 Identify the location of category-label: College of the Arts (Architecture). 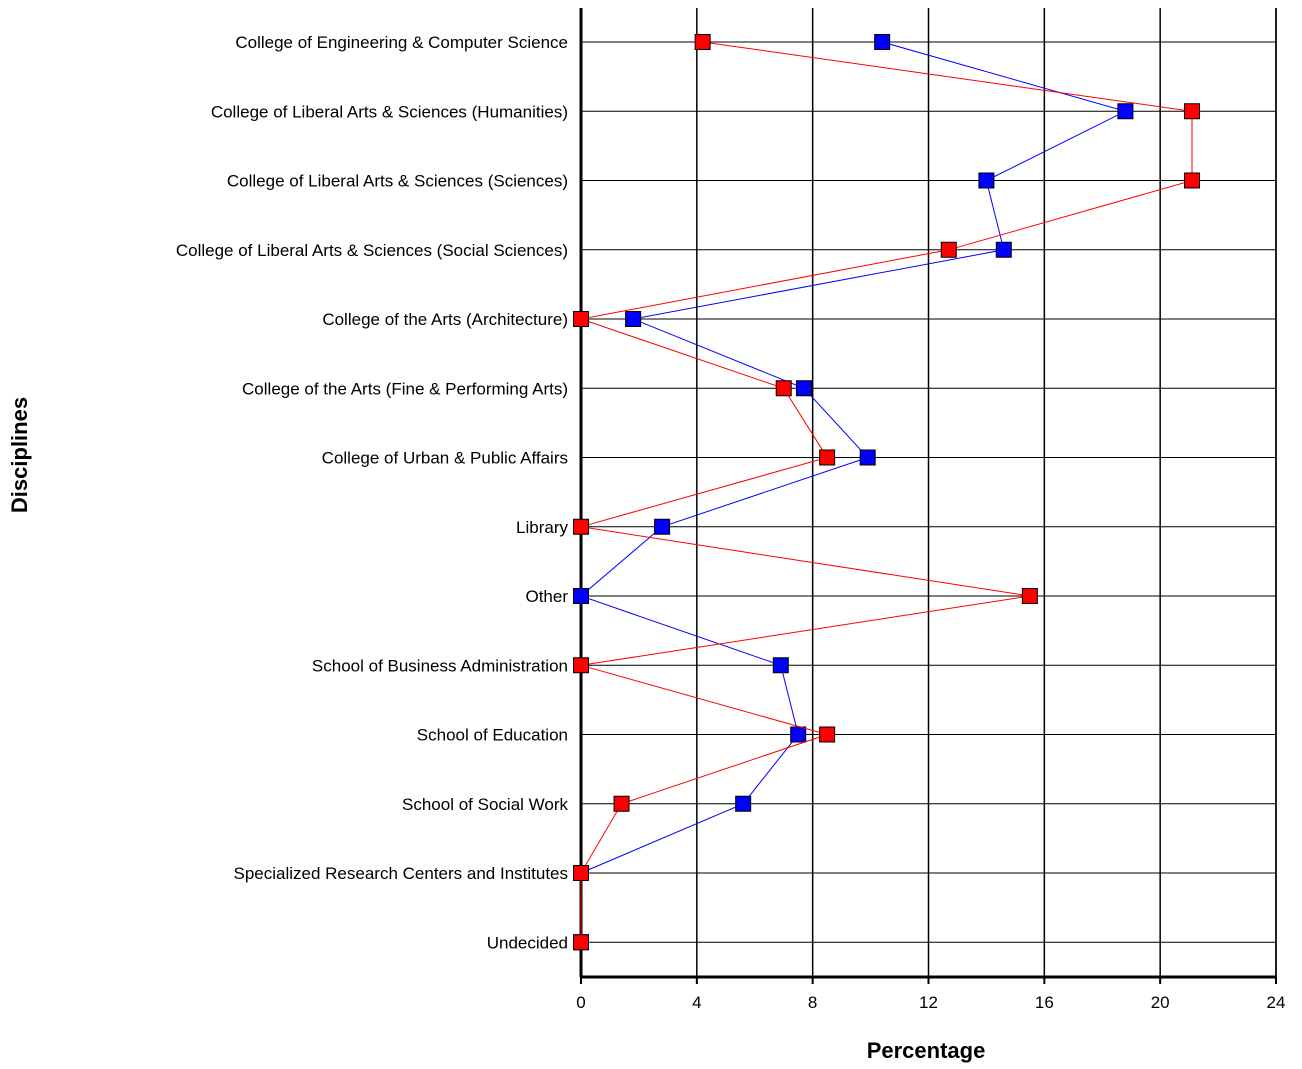
(445, 319).